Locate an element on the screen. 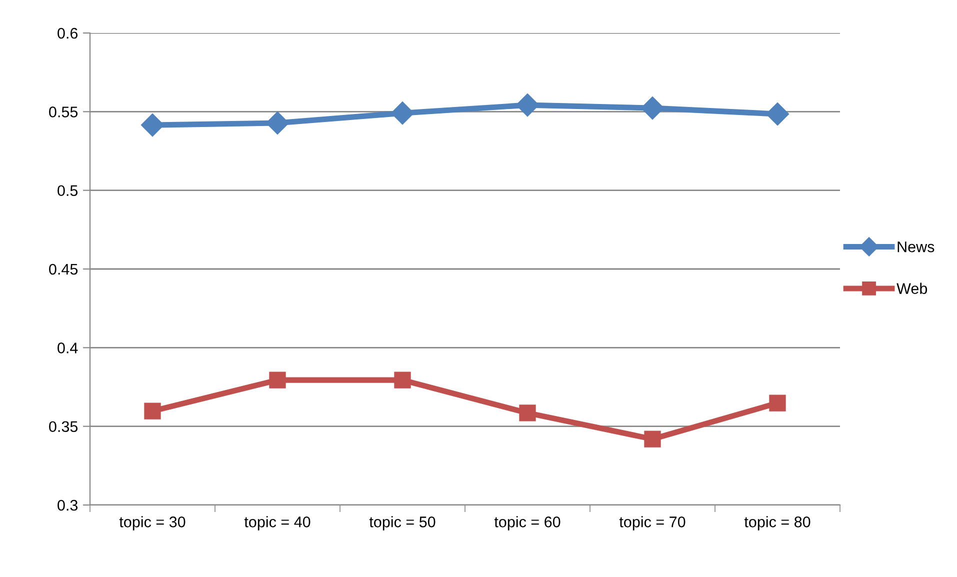 This screenshot has width=957, height=577. x-tick-label: topic = 60 is located at coordinates (527, 523).